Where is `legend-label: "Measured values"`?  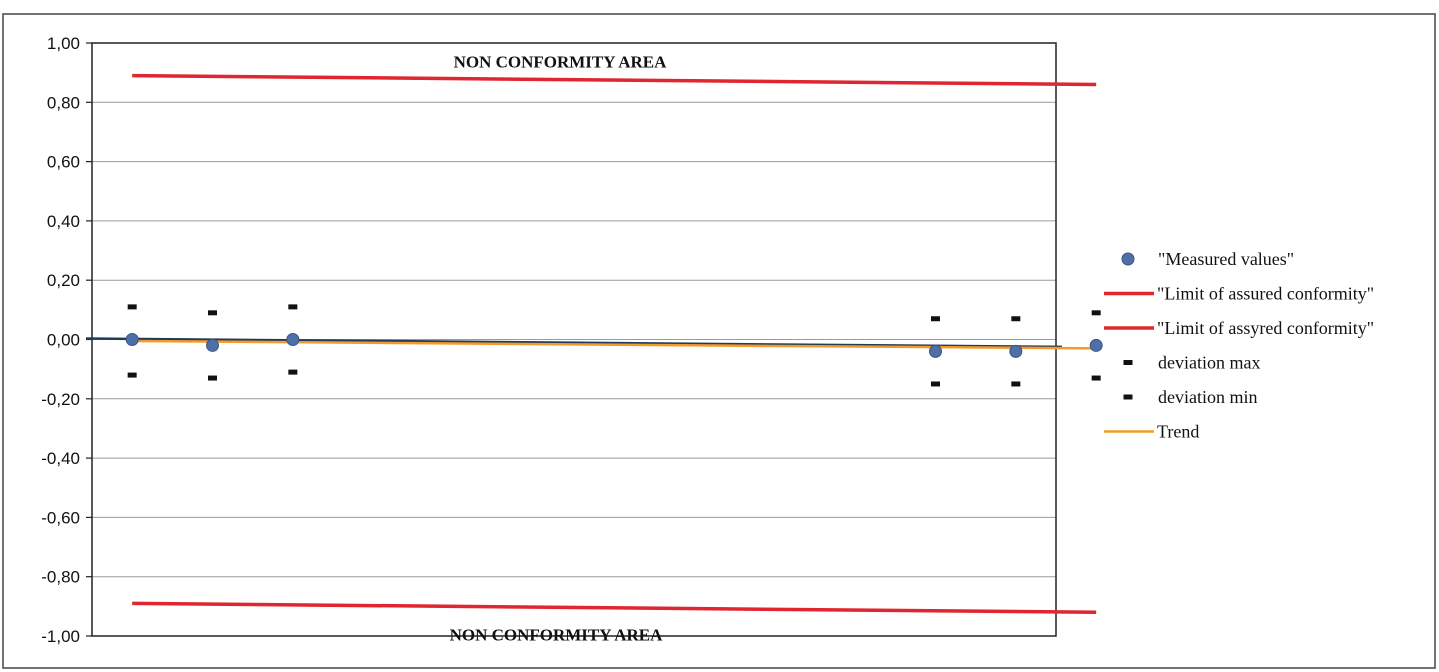 legend-label: "Measured values" is located at coordinates (1226, 259).